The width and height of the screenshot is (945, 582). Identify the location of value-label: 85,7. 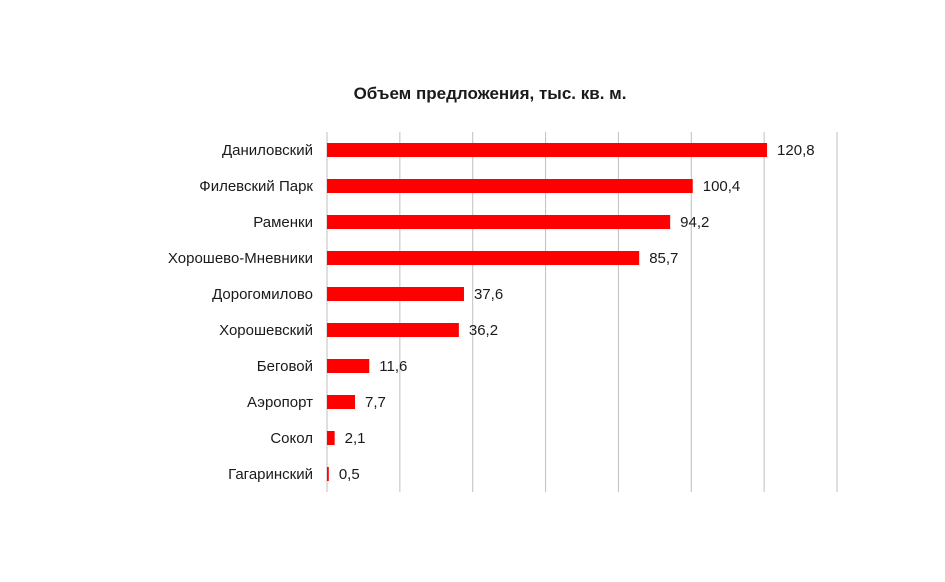
(663, 258).